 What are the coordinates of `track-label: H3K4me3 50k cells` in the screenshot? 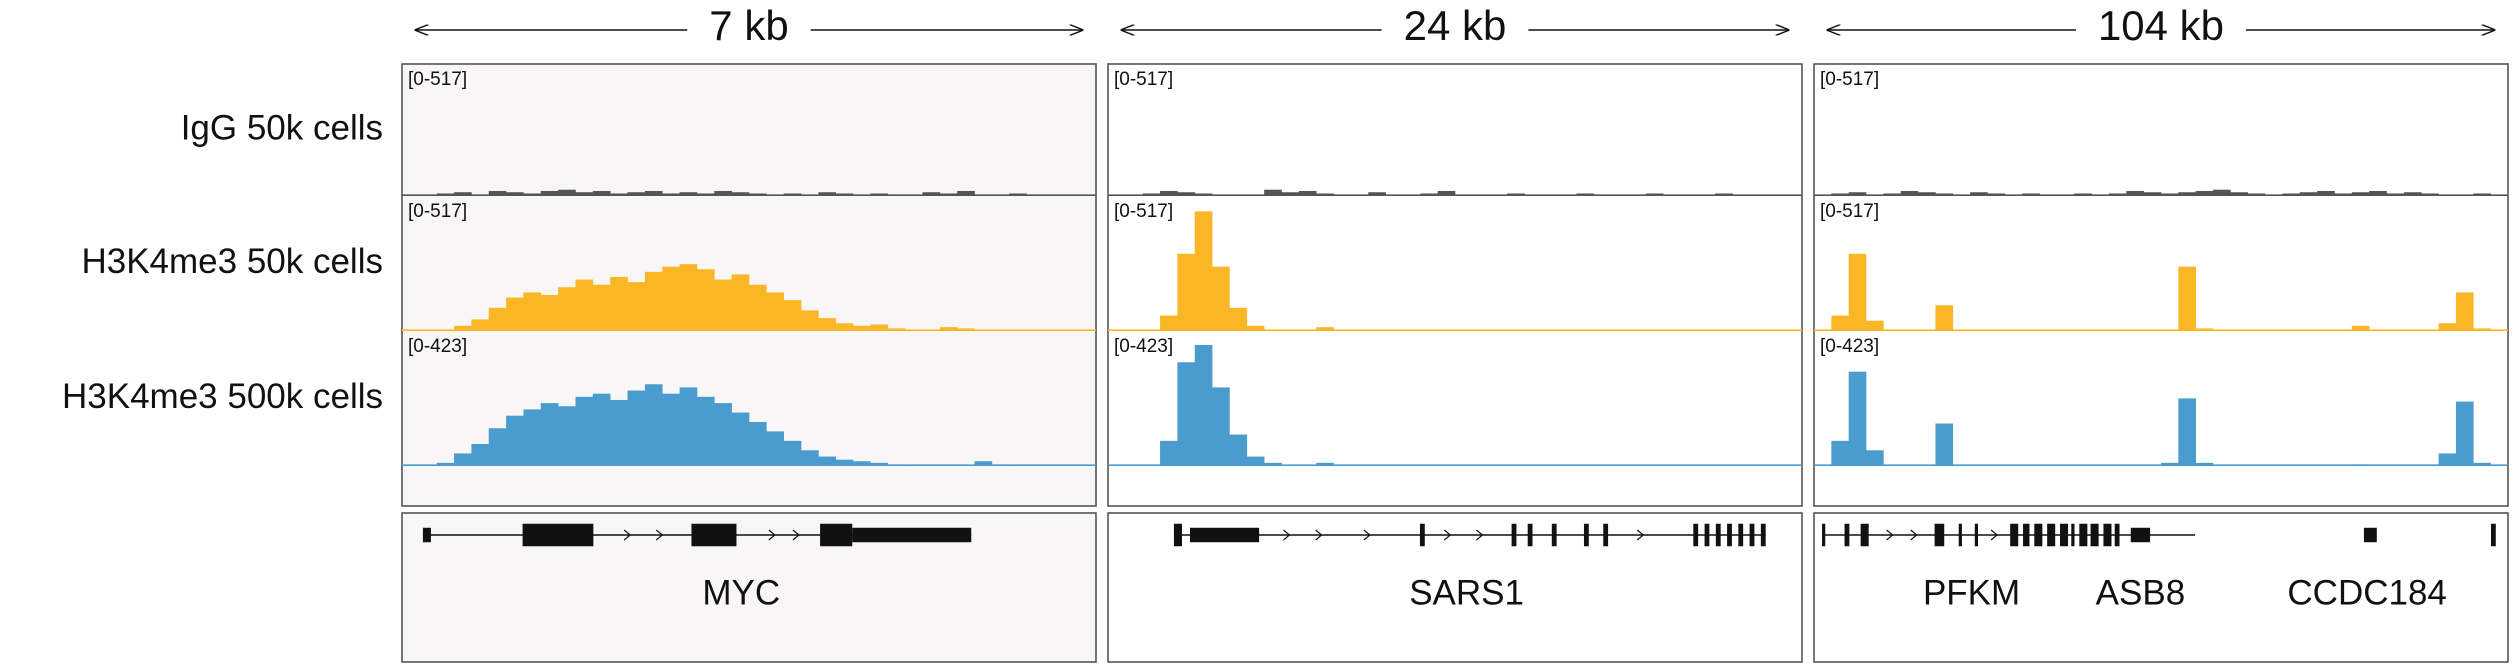 It's located at (232, 261).